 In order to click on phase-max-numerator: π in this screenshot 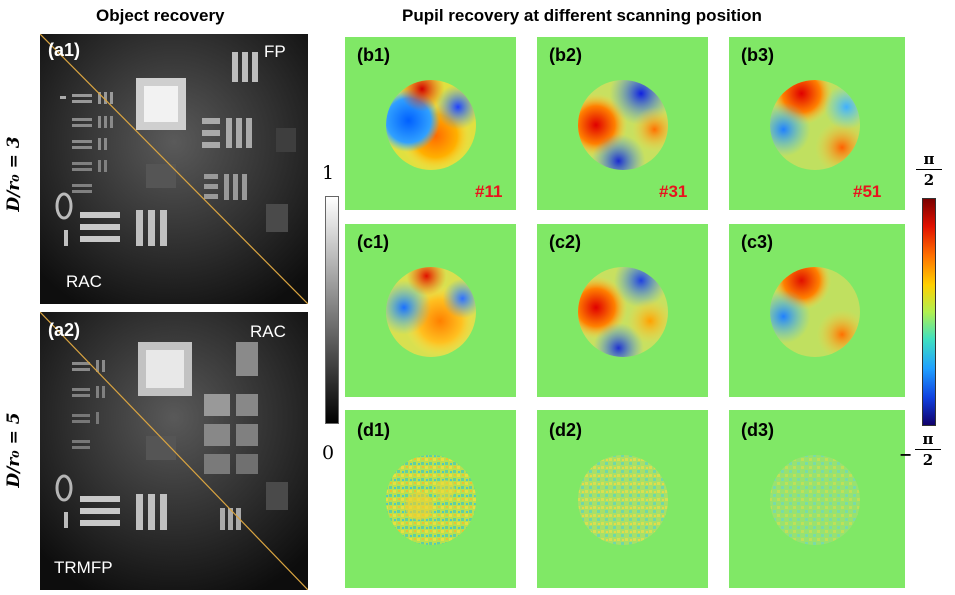, I will do `click(929, 159)`.